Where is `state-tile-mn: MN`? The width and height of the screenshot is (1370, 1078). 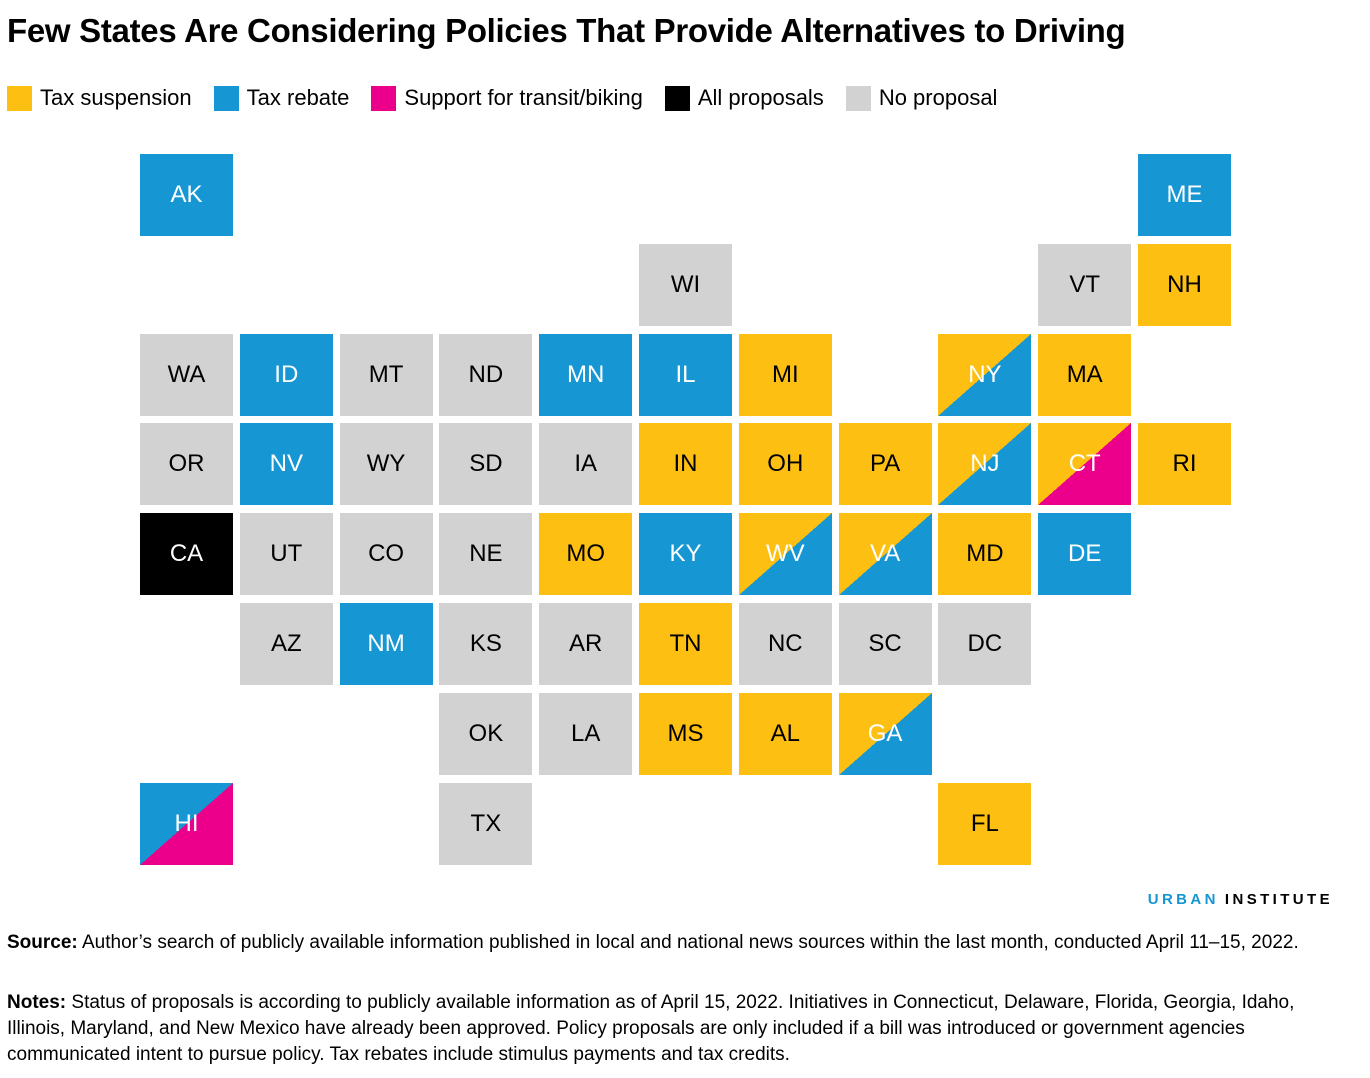
state-tile-mn: MN is located at coordinates (586, 374).